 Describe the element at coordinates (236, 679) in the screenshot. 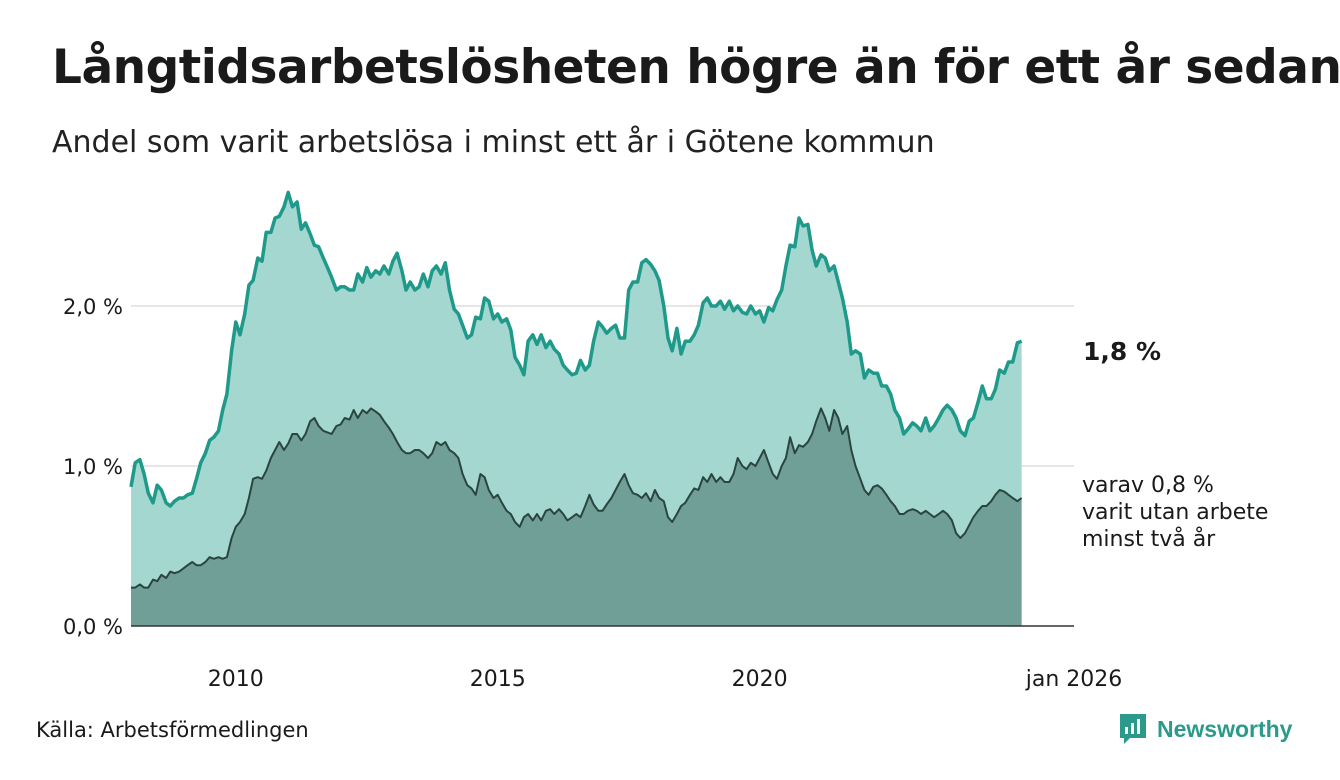

I see `x-tick-label: 2010` at that location.